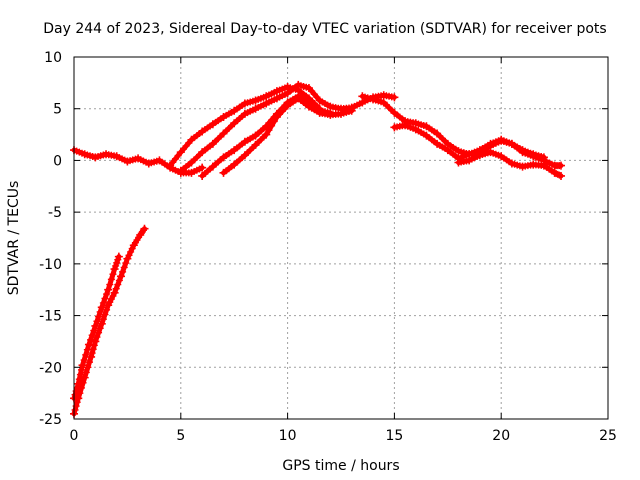  Describe the element at coordinates (50, 317) in the screenshot. I see `y-tick-label: -15` at that location.